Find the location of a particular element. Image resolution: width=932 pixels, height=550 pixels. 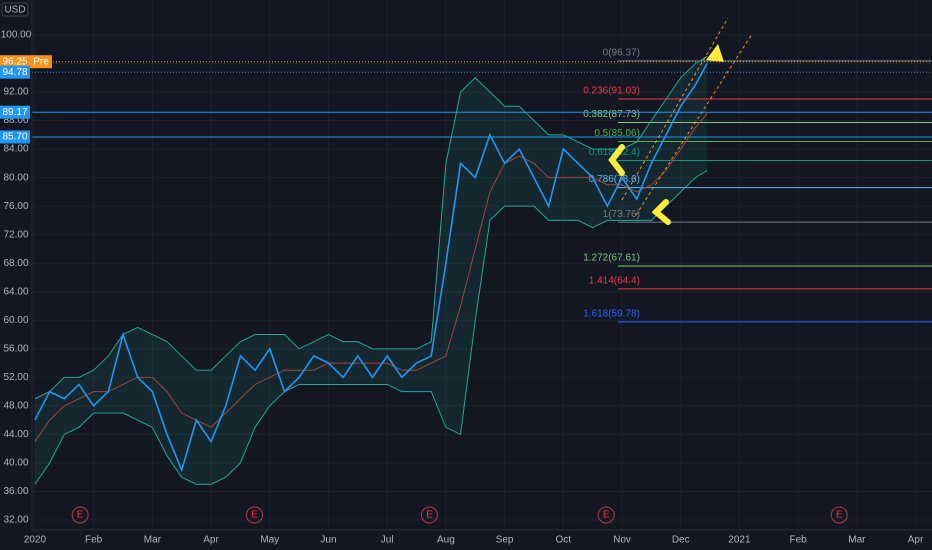

currency-box is located at coordinates (15, 9).